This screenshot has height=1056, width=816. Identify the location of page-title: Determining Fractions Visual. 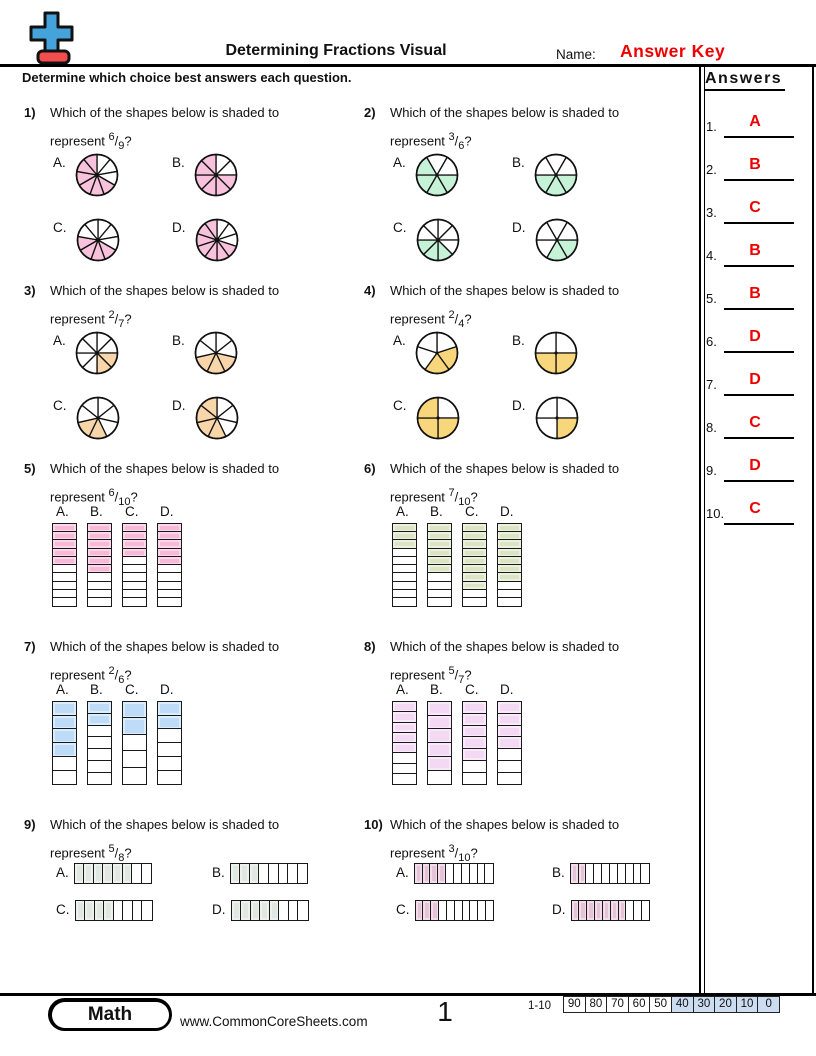
(336, 50).